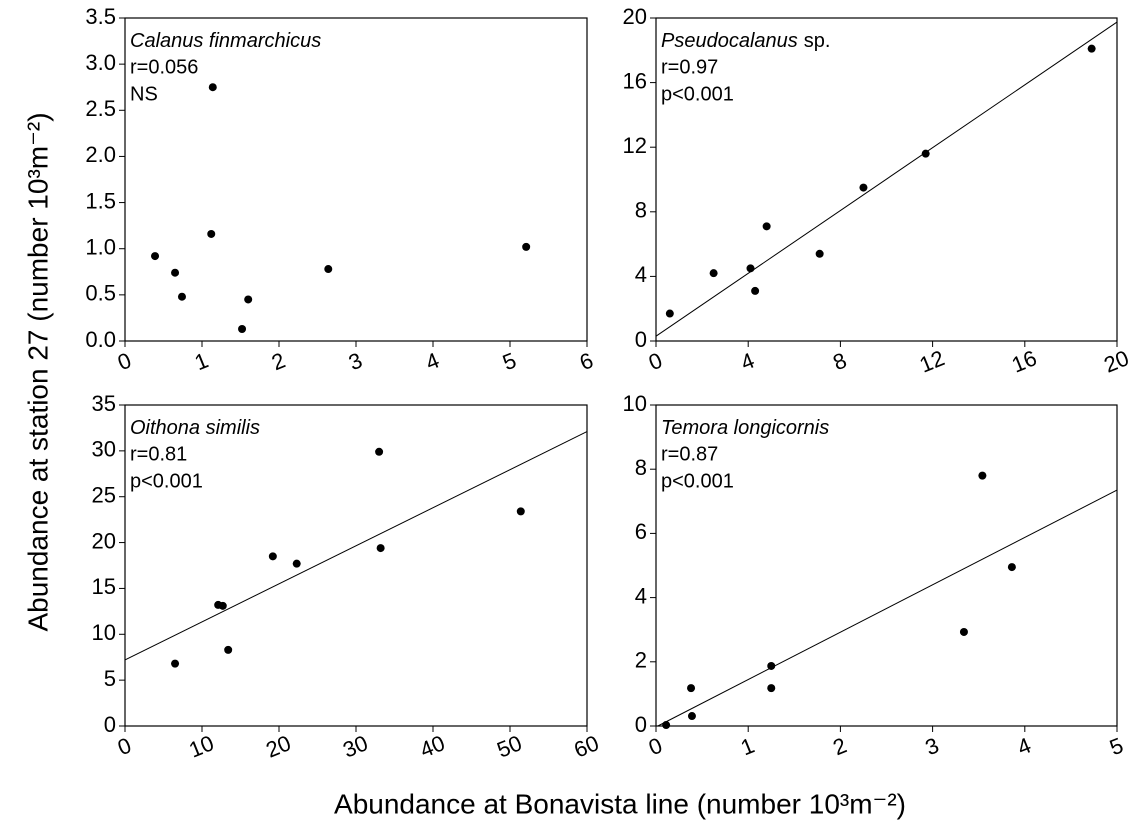 This screenshot has width=1129, height=824. What do you see at coordinates (641, 531) in the screenshot?
I see `y-tick-label: 6` at bounding box center [641, 531].